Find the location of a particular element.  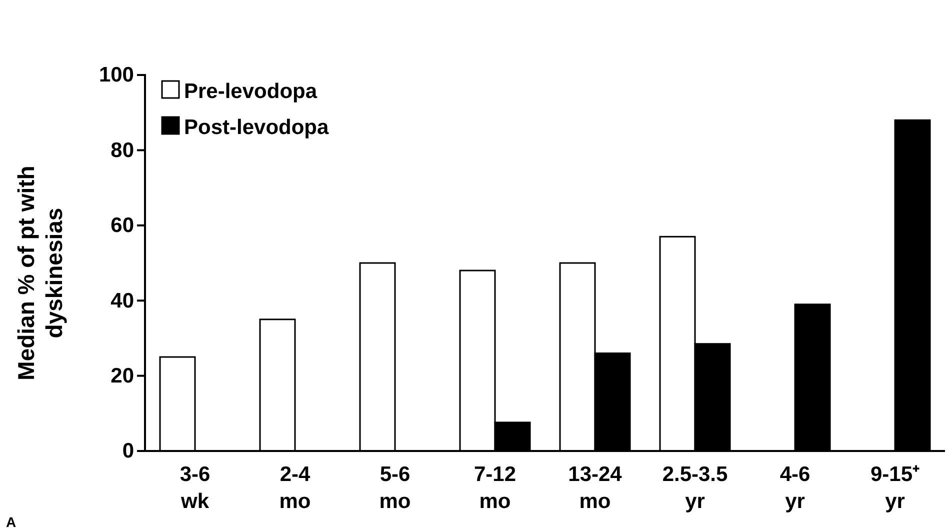

text: A is located at coordinates (11, 522).